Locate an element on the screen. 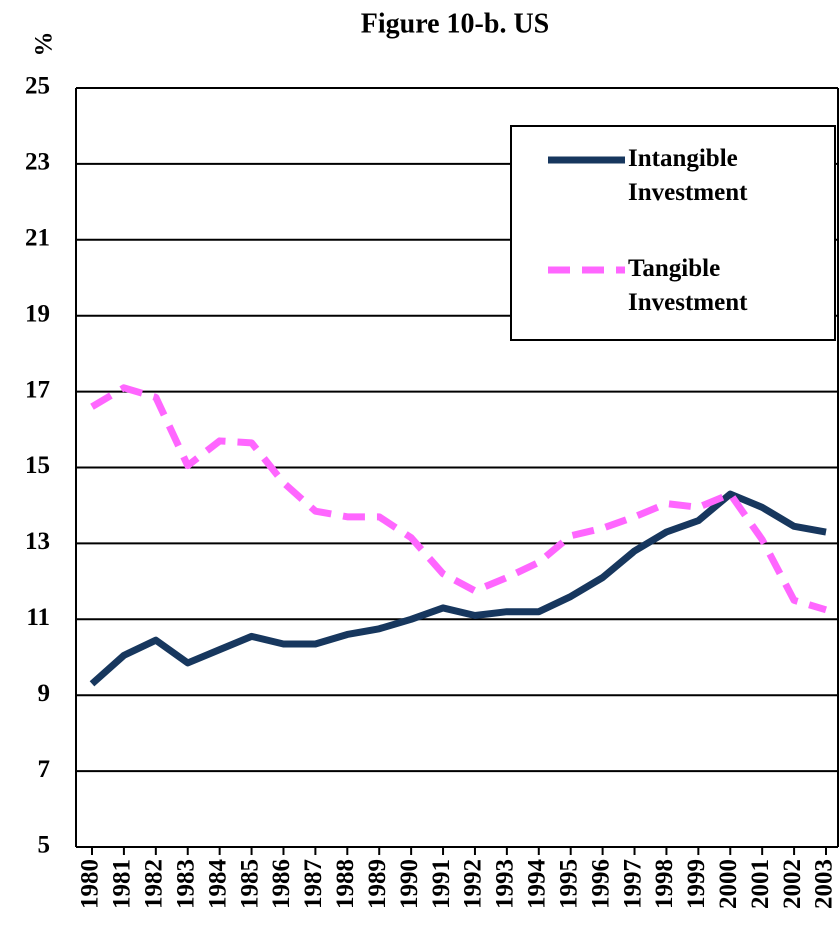 This screenshot has width=840, height=939. x-tick-label: 1989 is located at coordinates (377, 884).